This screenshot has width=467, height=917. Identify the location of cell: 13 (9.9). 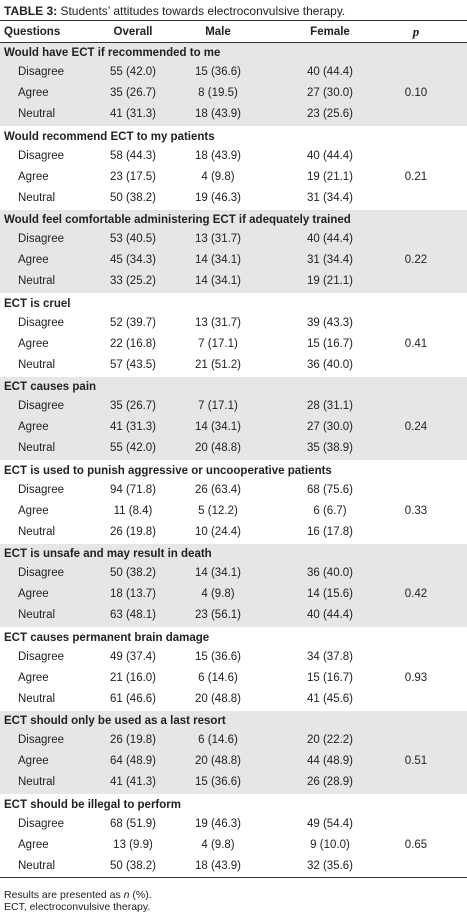
(133, 844).